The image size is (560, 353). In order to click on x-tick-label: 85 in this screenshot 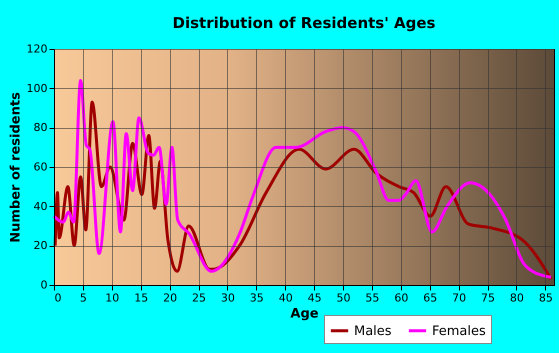, I will do `click(545, 298)`.